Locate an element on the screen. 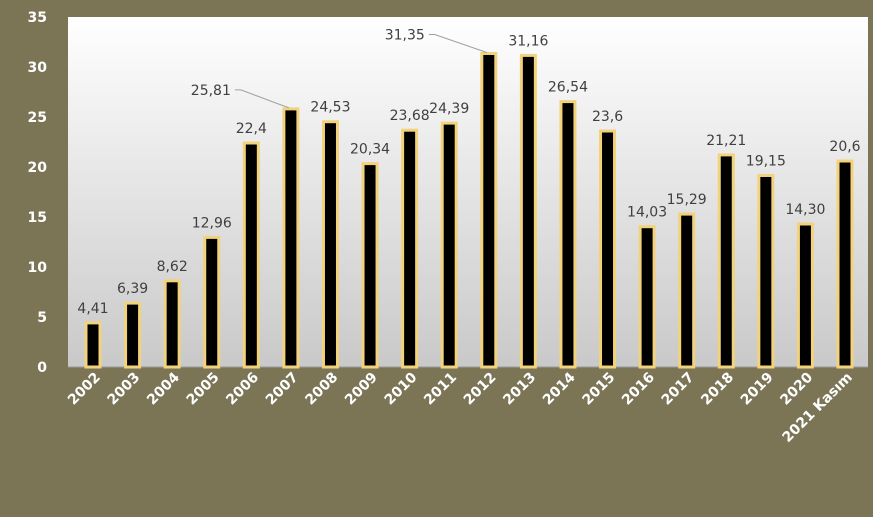 The image size is (873, 517). data-label: 19,15 is located at coordinates (766, 162).